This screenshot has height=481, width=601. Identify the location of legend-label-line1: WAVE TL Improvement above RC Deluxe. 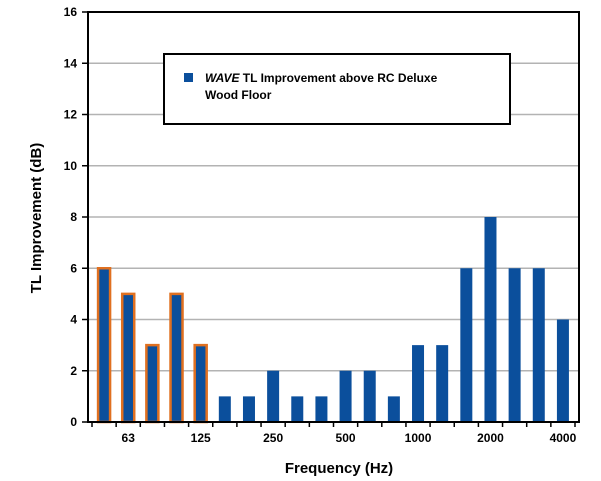
(321, 78).